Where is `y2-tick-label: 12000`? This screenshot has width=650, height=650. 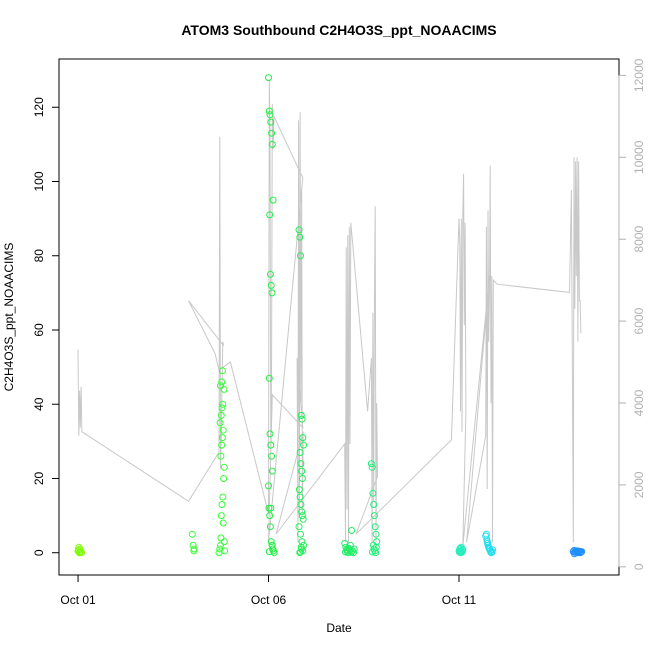 y2-tick-label: 12000 is located at coordinates (639, 75).